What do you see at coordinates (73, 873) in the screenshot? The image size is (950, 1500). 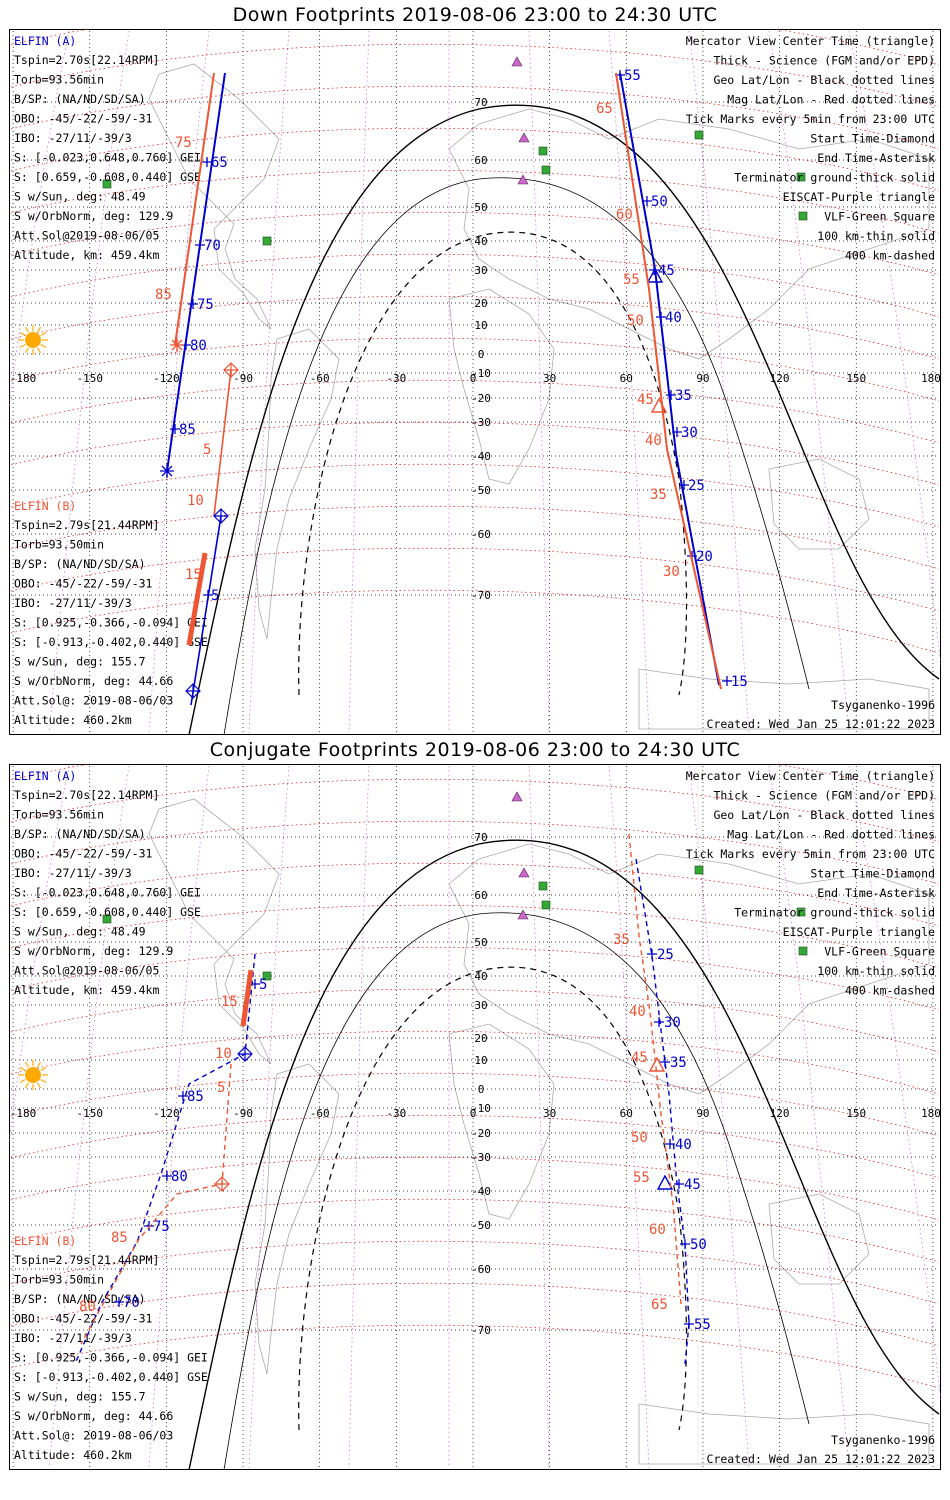 I see `elfin-a-param: IBO: -27/11/-39/3` at bounding box center [73, 873].